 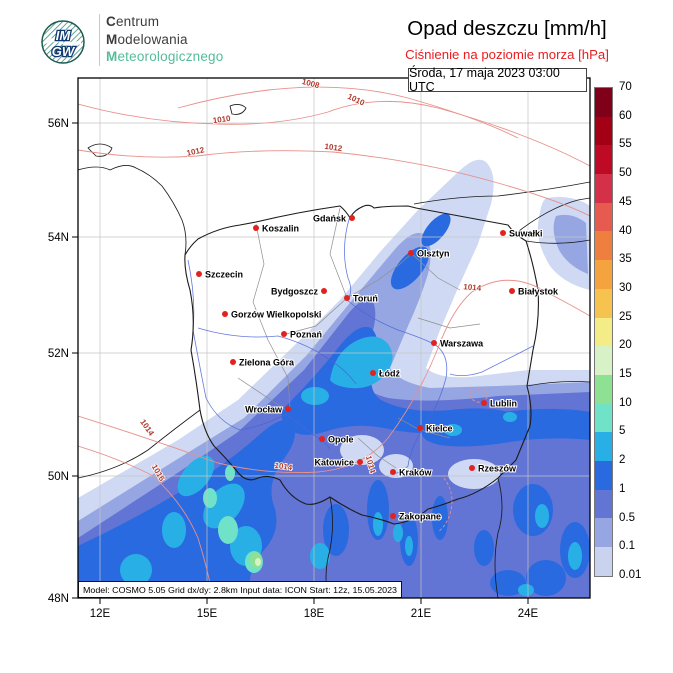 What do you see at coordinates (625, 402) in the screenshot?
I see `legend-label: 10` at bounding box center [625, 402].